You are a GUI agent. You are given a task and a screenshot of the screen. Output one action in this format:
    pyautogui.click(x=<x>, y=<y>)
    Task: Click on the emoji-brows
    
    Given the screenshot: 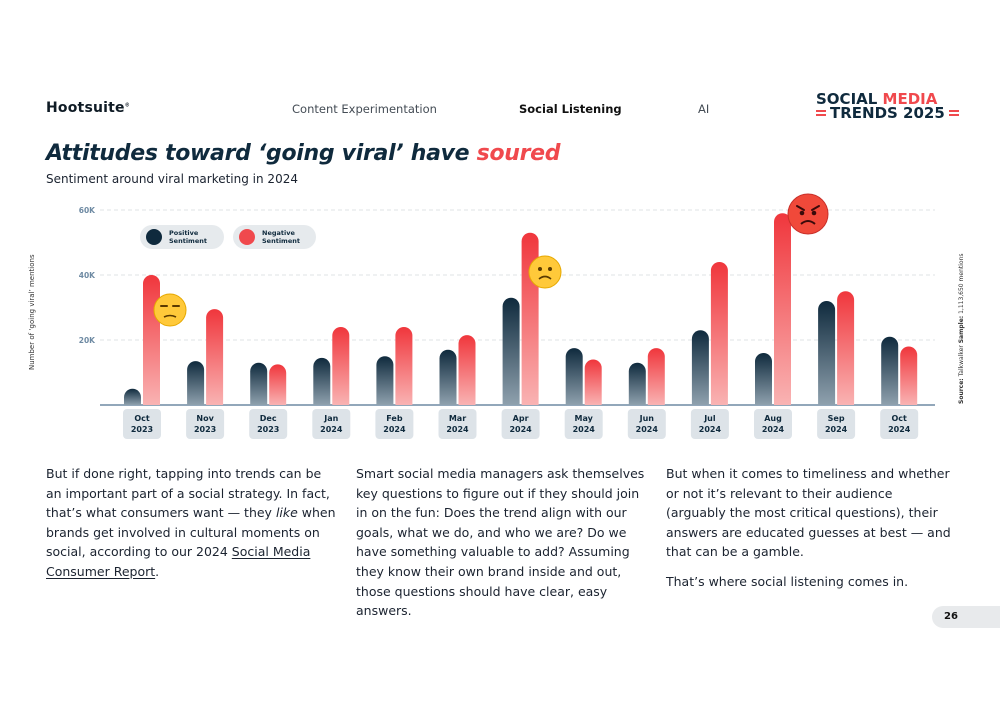 What is the action you would take?
    pyautogui.click(x=808, y=208)
    